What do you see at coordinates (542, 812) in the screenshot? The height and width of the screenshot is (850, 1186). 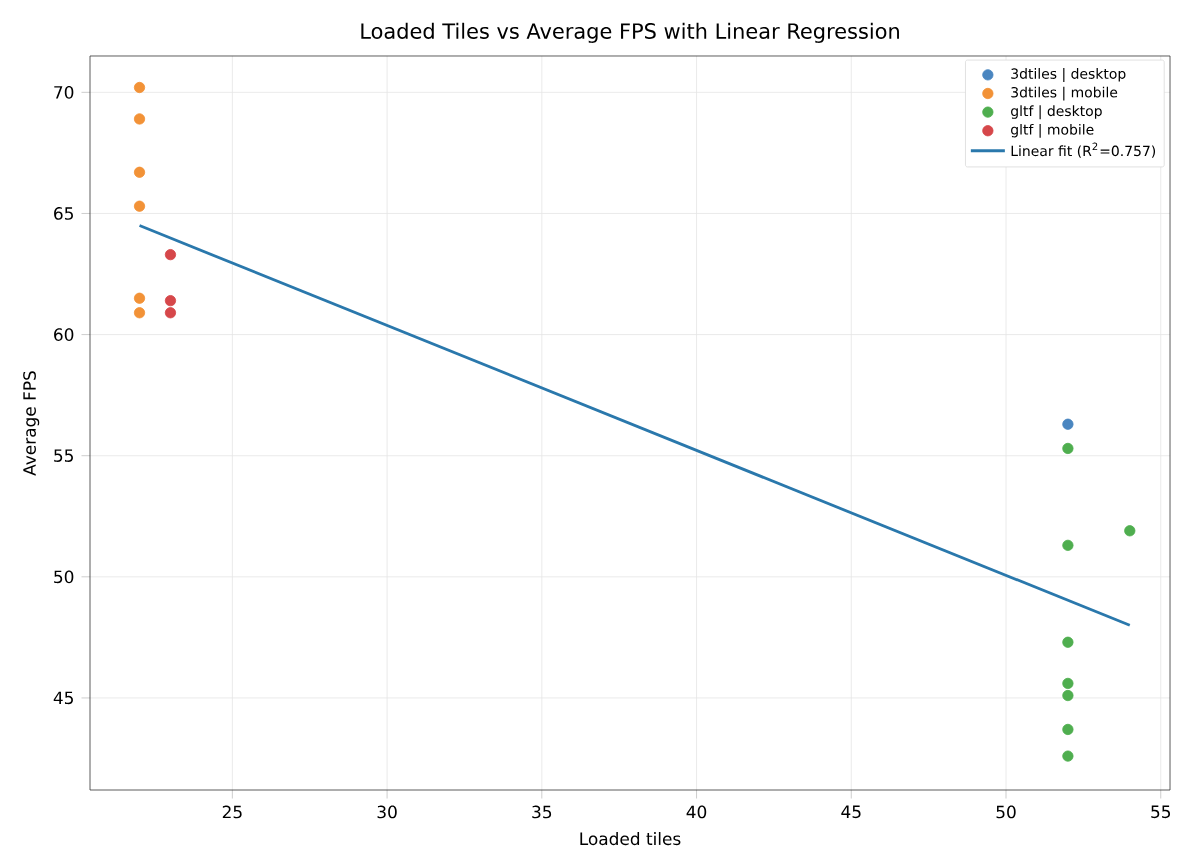 I see `x-tick-label: 35` at bounding box center [542, 812].